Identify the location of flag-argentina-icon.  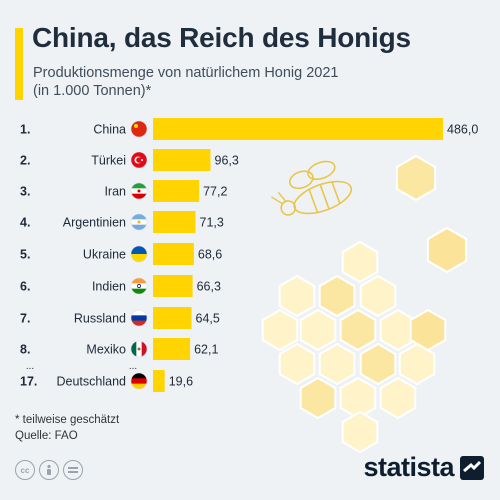
(139, 222).